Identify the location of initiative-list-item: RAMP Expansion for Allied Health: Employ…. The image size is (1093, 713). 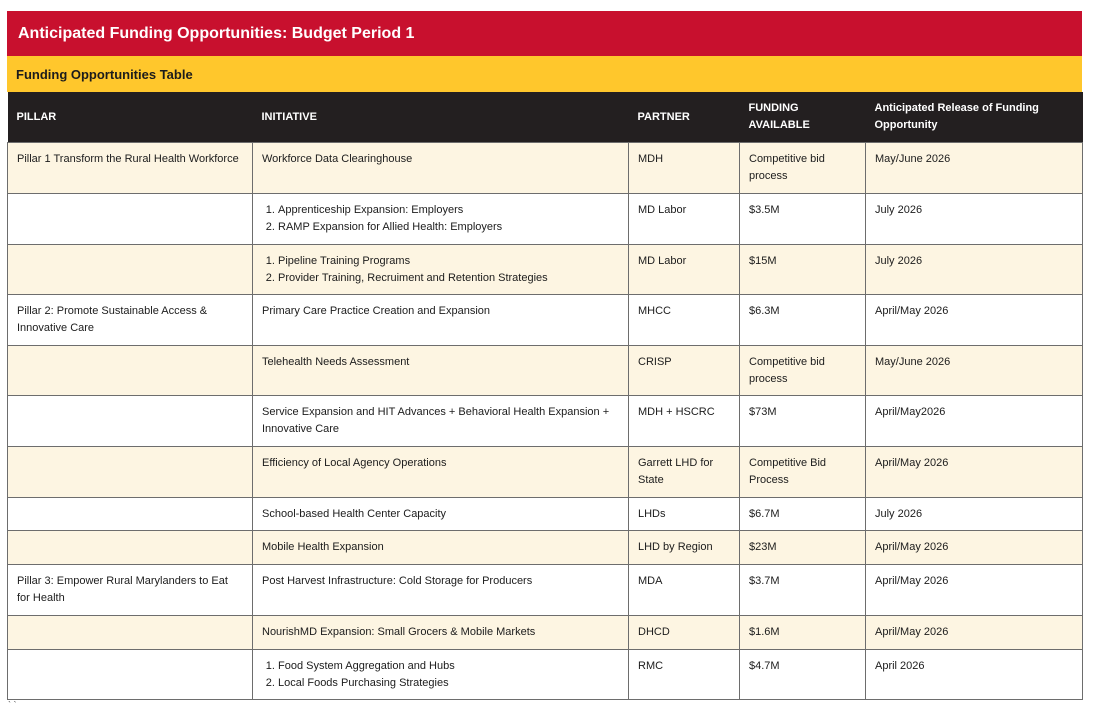
(448, 227).